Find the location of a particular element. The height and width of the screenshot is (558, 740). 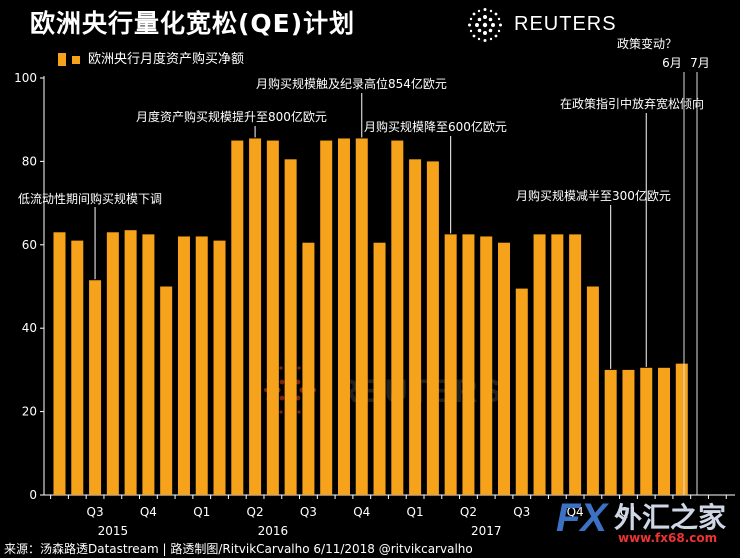

x-axis-labels: Q3 Q4 Q1 Q2 Q3 Q4 Q1 Q2 Q3 Q4 Q1 2015 2016 2017 is located at coordinates (362, 521).